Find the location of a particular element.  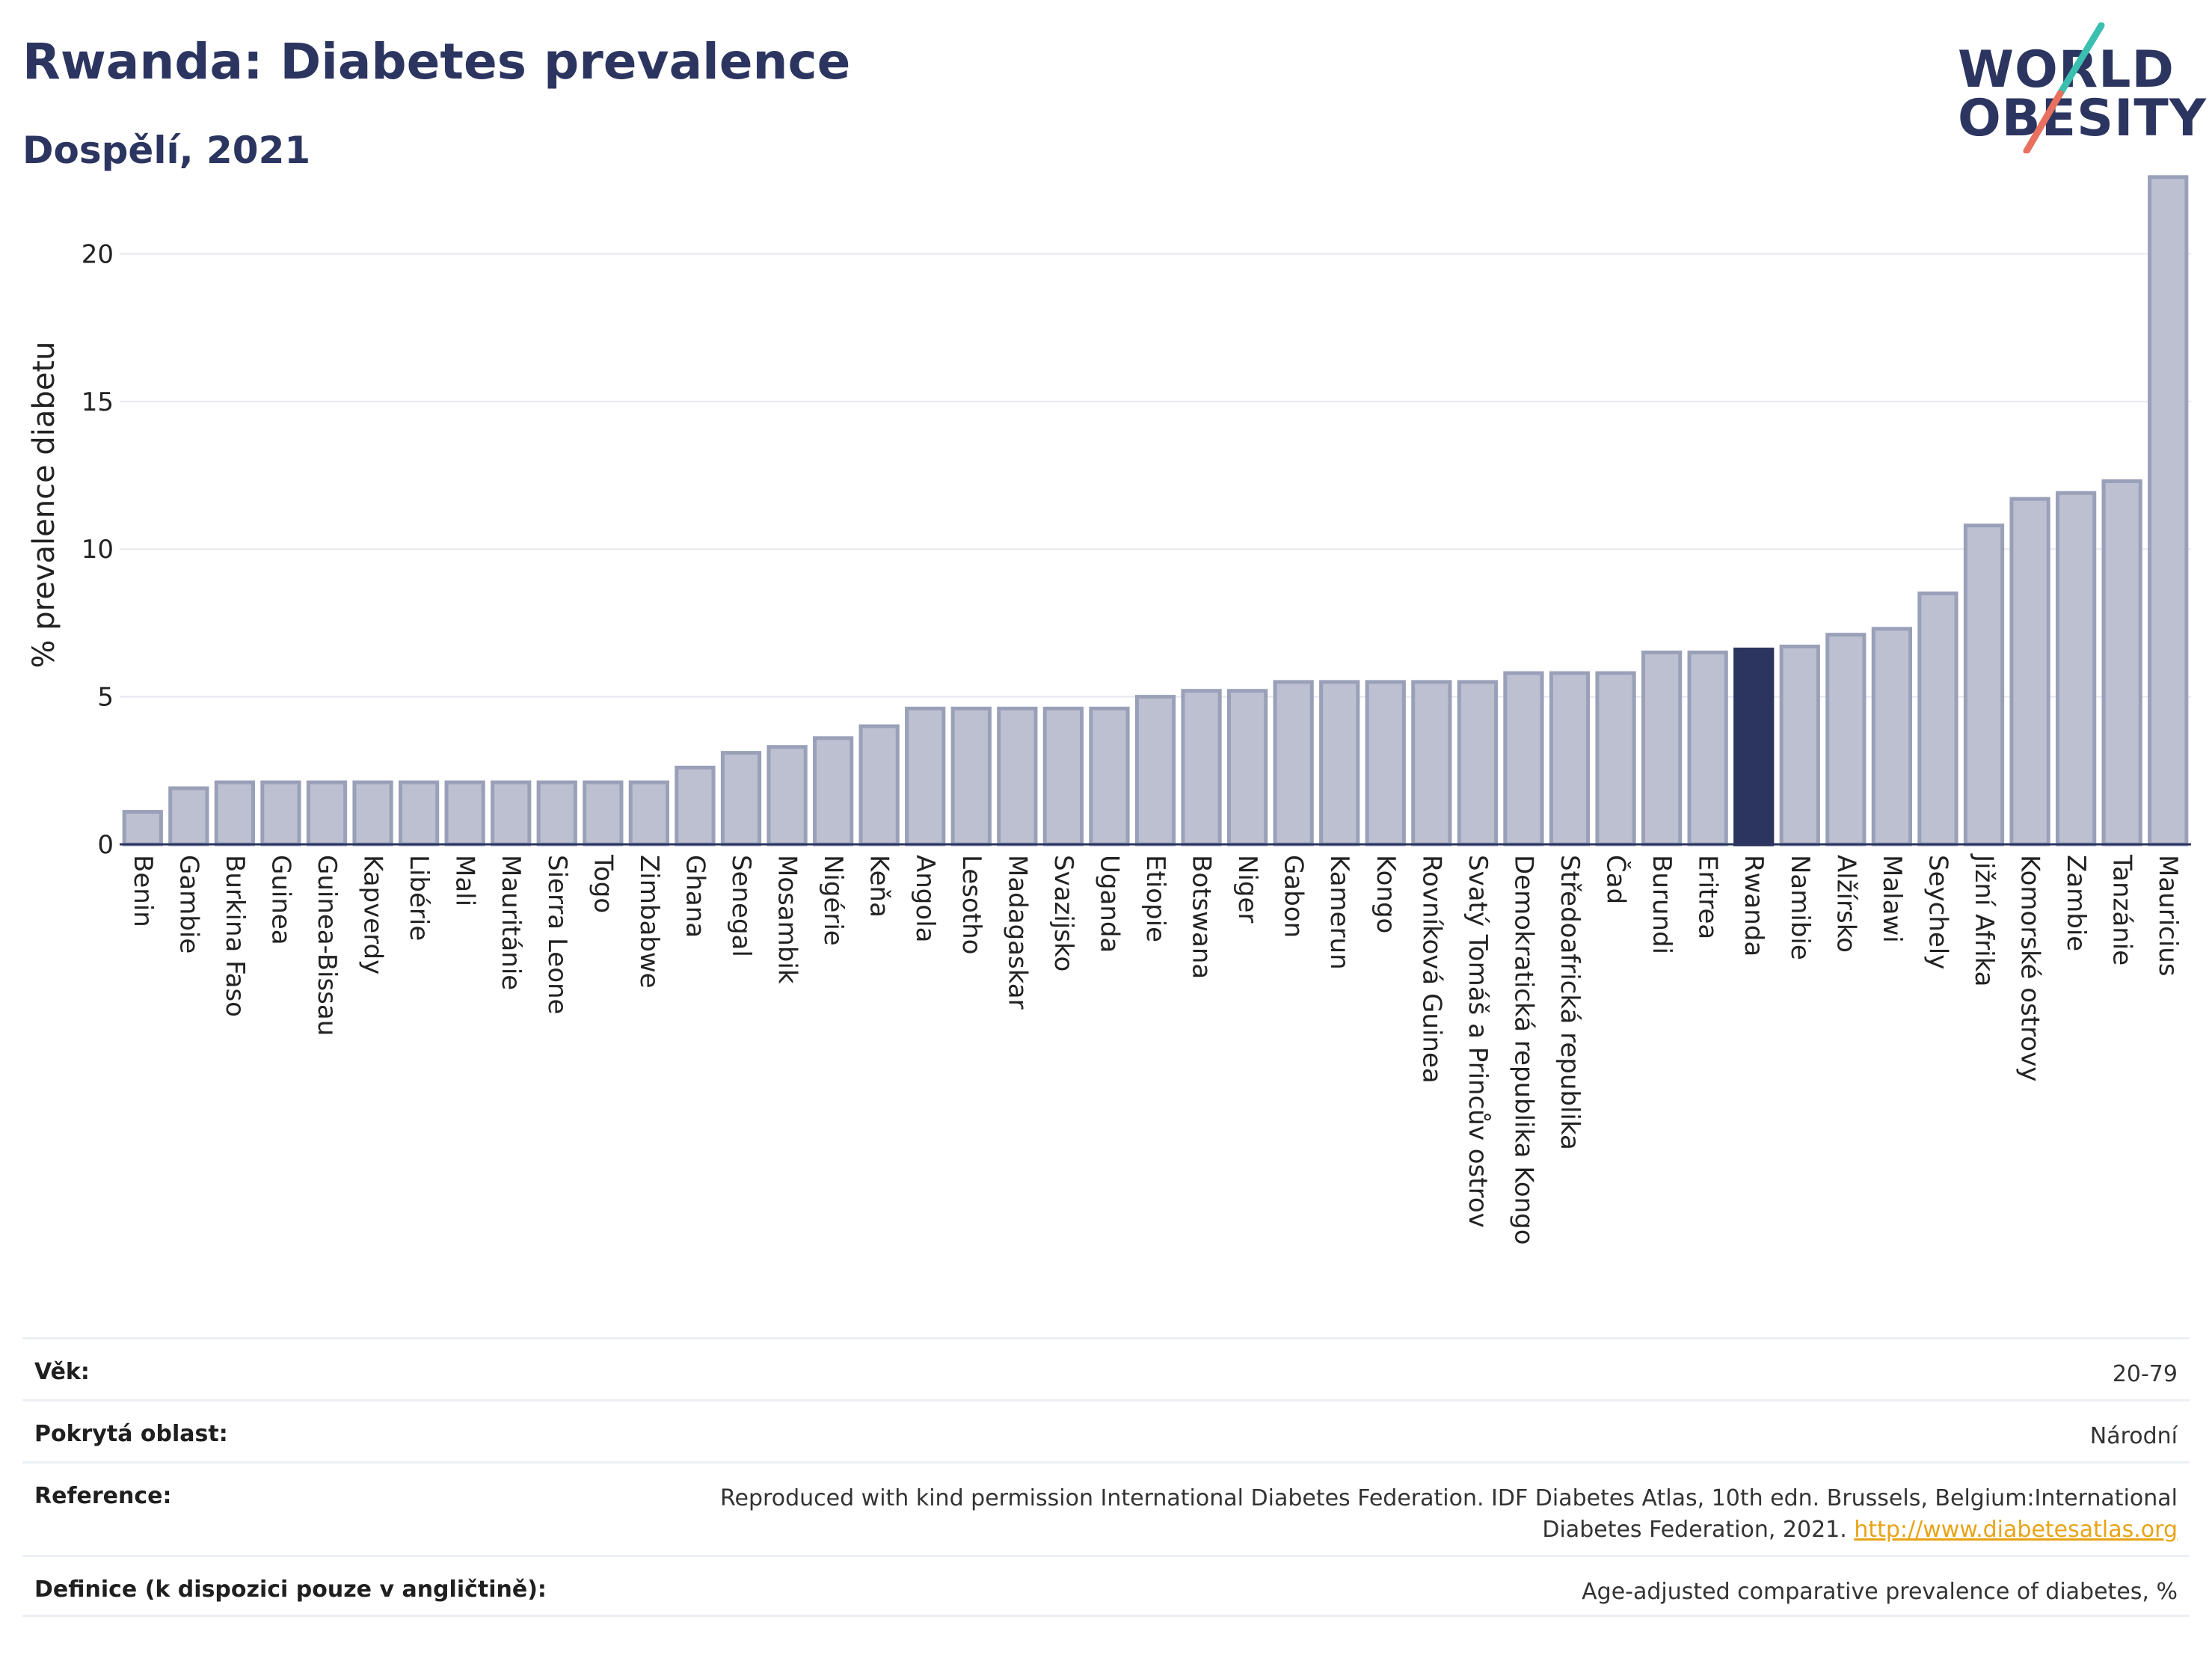

x-tick-label: Mosambik is located at coordinates (787, 919).